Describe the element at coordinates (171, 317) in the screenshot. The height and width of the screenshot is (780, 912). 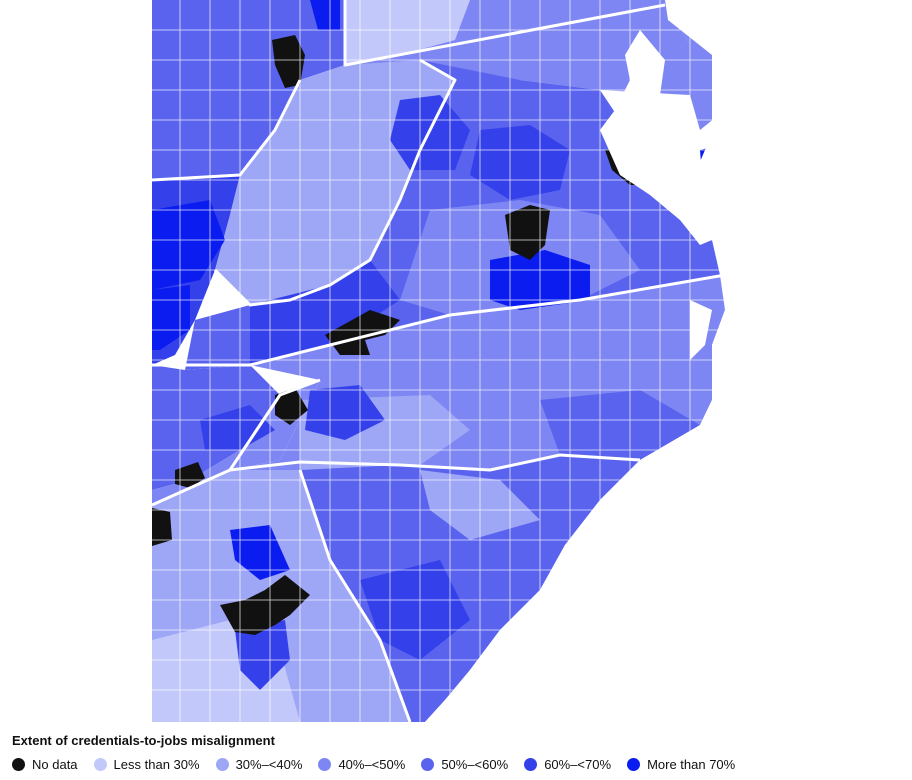
I see `ohio-south-cluster` at that location.